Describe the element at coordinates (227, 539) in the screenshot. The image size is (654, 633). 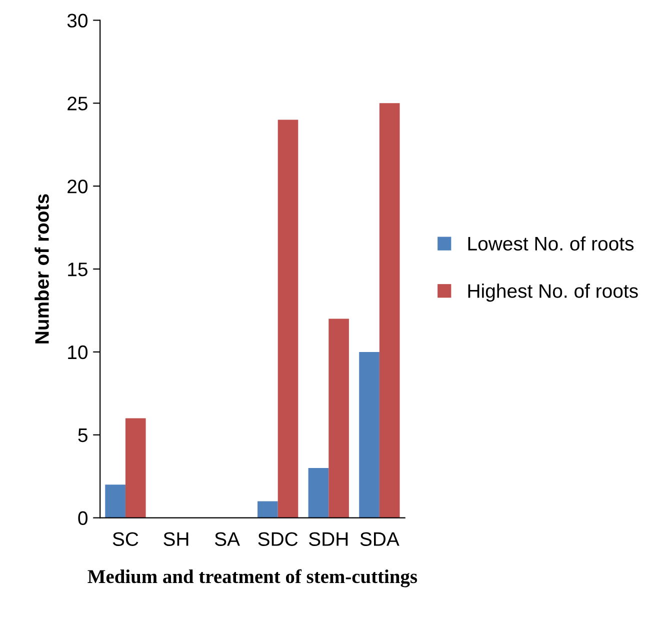
I see `x-tick-label: SA` at that location.